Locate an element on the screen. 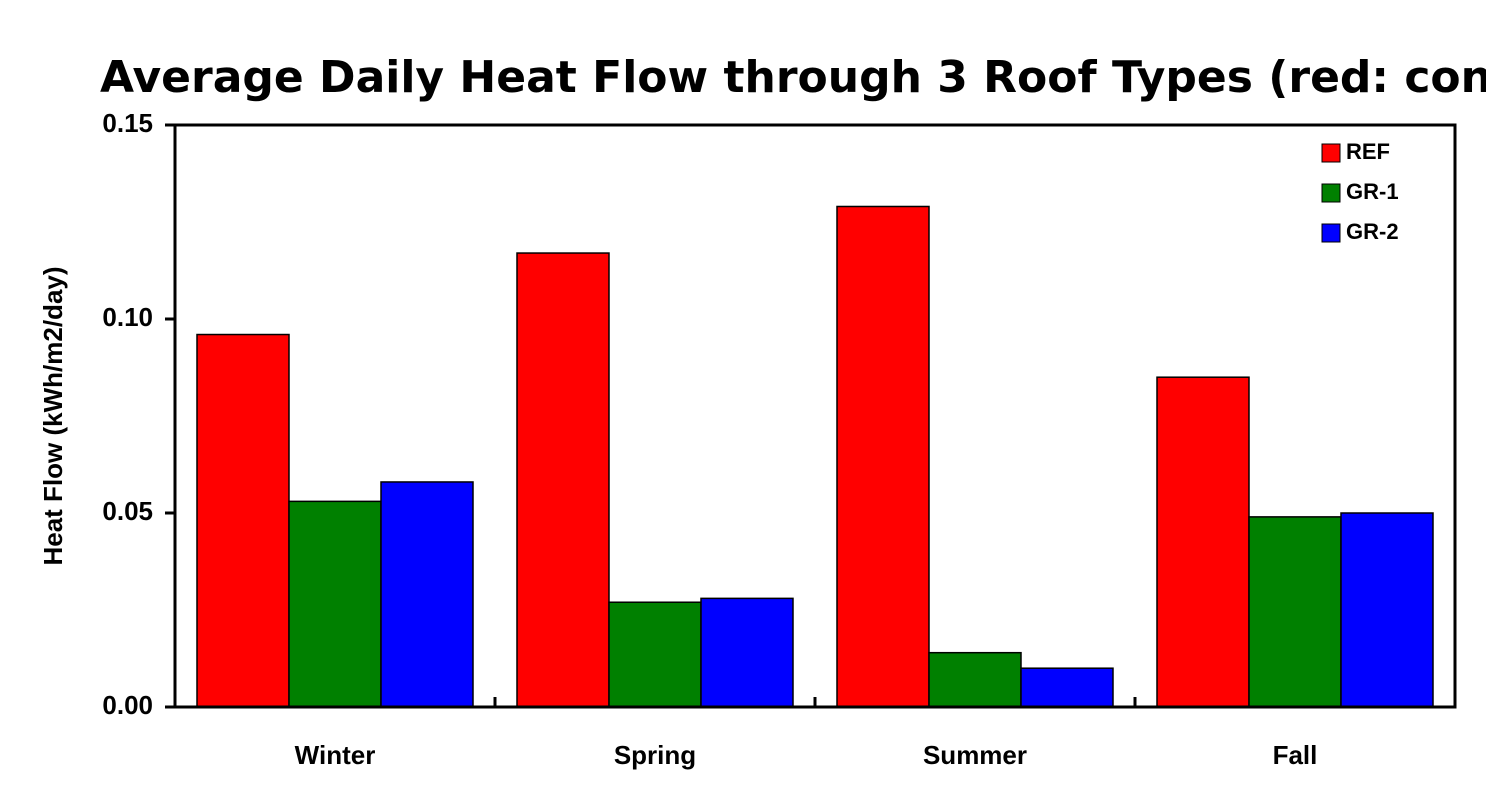 The image size is (1486, 803). x-tick-label: Fall is located at coordinates (1295, 755).